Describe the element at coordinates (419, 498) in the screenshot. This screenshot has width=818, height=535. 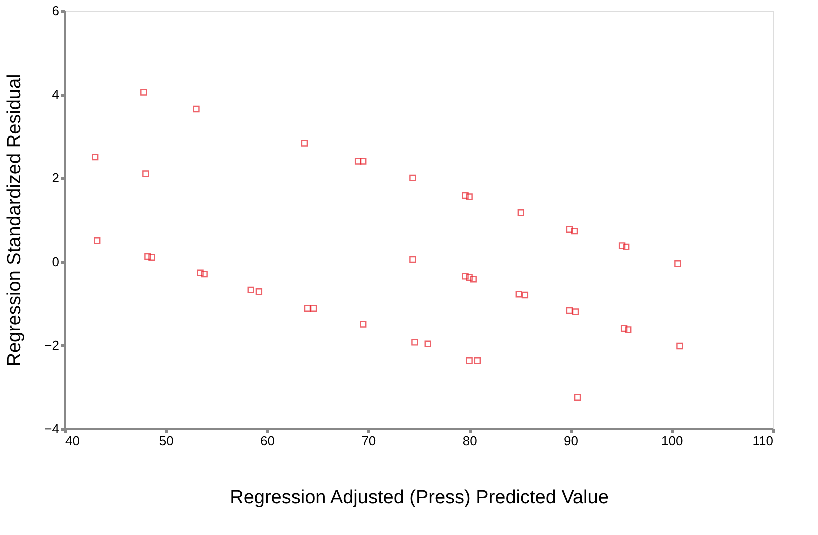
I see `x-axis-title: Regression Adjusted (Press) Predicted Value` at that location.